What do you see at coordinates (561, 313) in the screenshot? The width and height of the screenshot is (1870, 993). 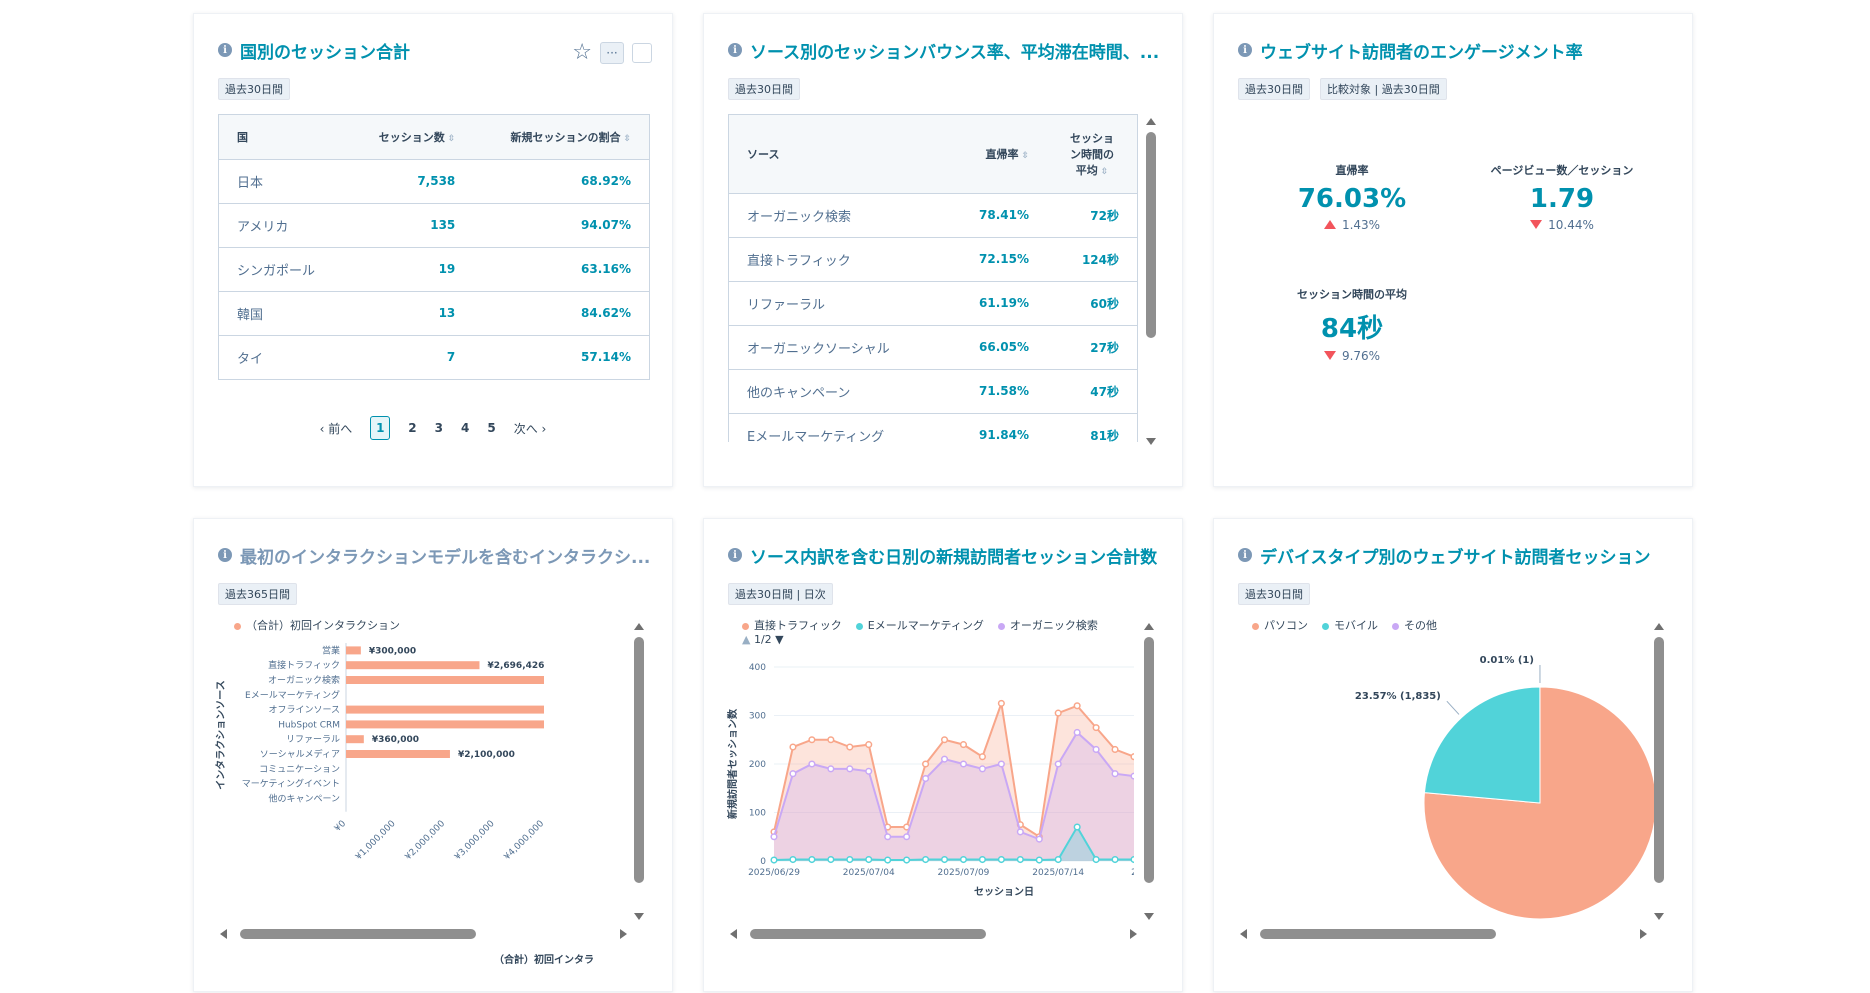 I see `cell-value: 84.62%` at bounding box center [561, 313].